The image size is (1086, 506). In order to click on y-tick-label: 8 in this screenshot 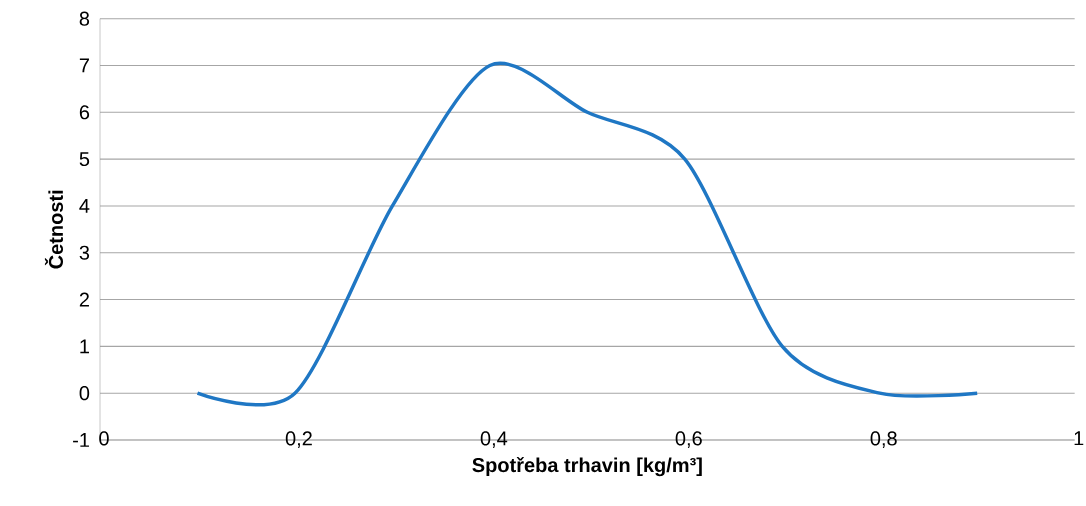, I will do `click(84, 18)`.